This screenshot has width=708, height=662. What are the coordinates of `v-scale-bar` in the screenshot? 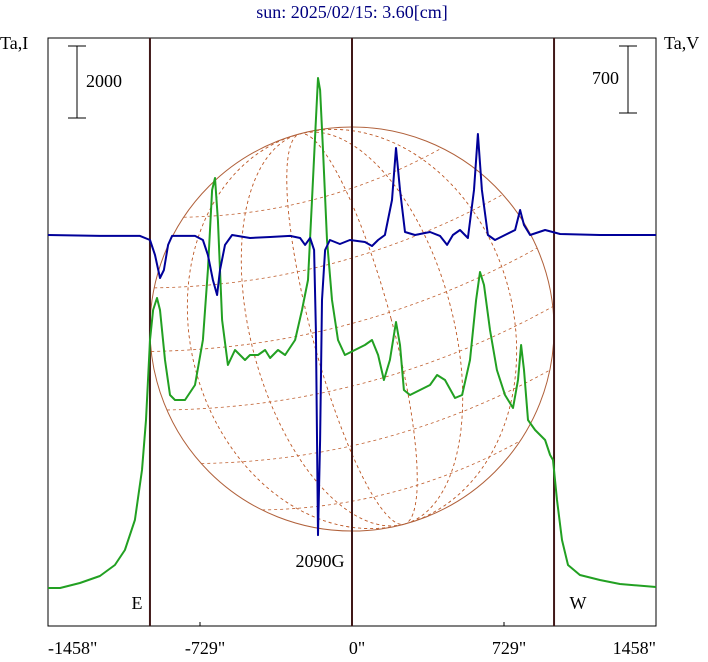 It's located at (628, 79).